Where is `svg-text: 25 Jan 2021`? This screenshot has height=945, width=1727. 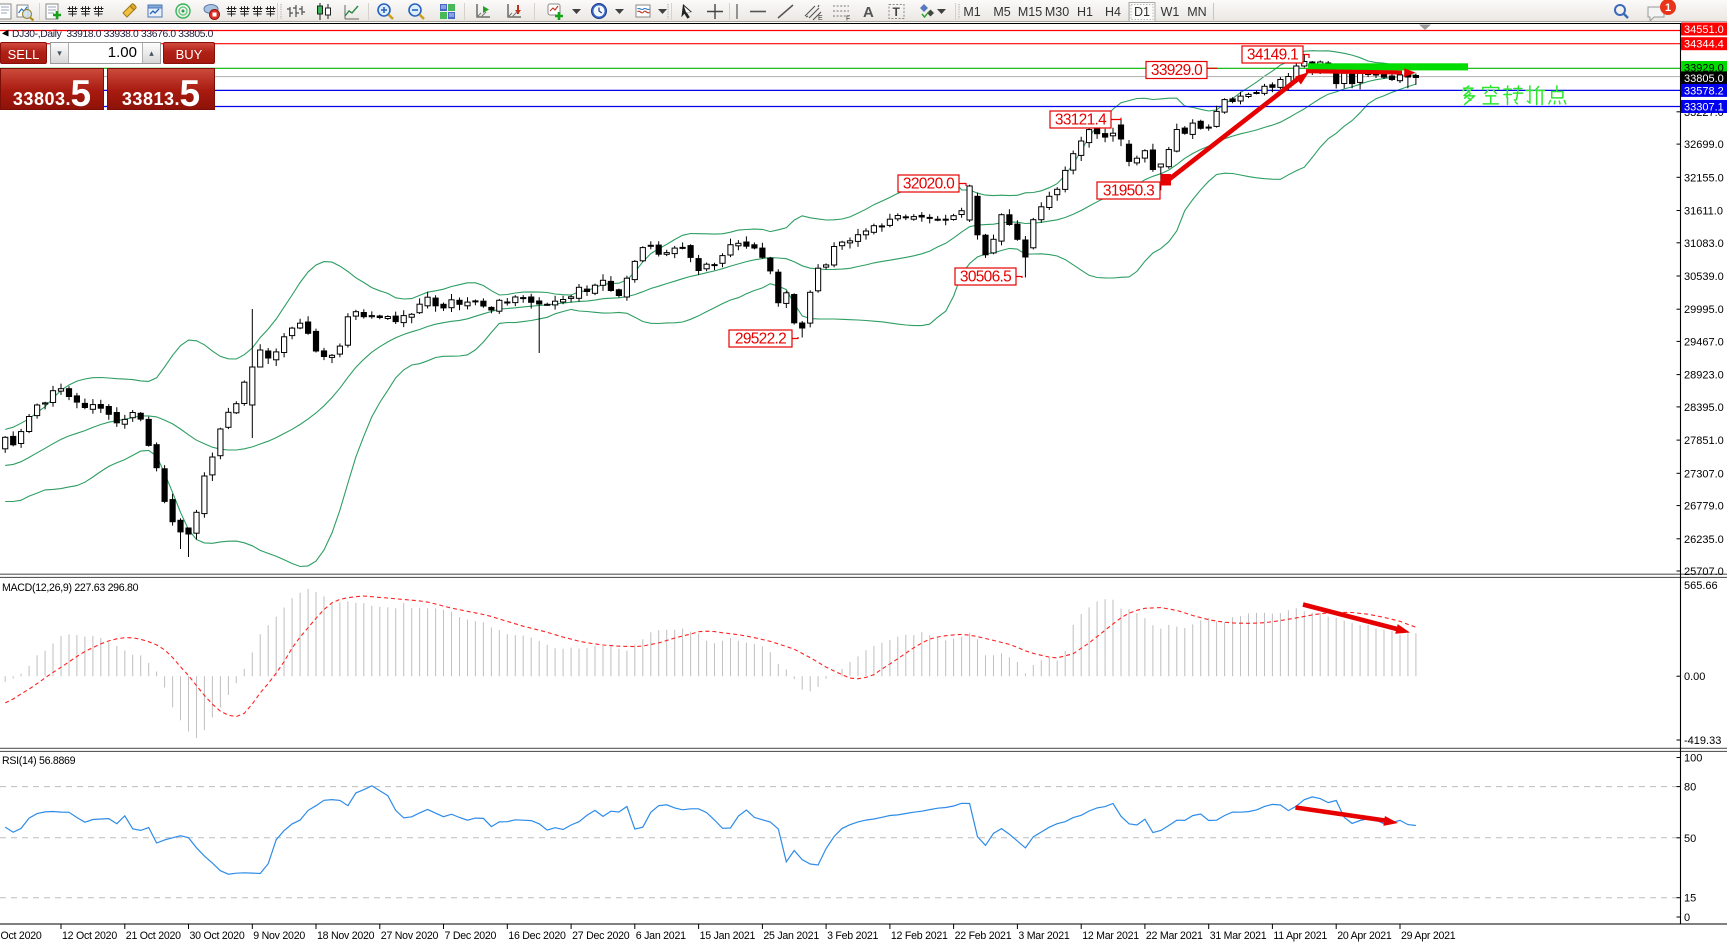 svg-text: 25 Jan 2021 is located at coordinates (791, 936).